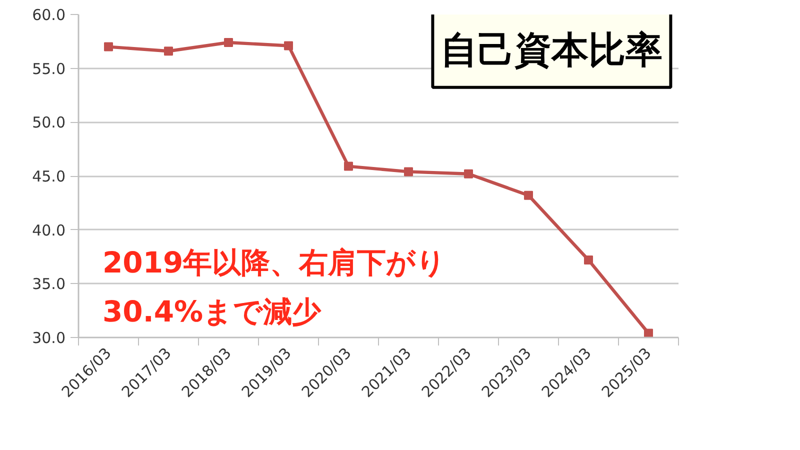 The image size is (800, 450). Describe the element at coordinates (49, 338) in the screenshot. I see `y-tick-label: 30.0` at that location.